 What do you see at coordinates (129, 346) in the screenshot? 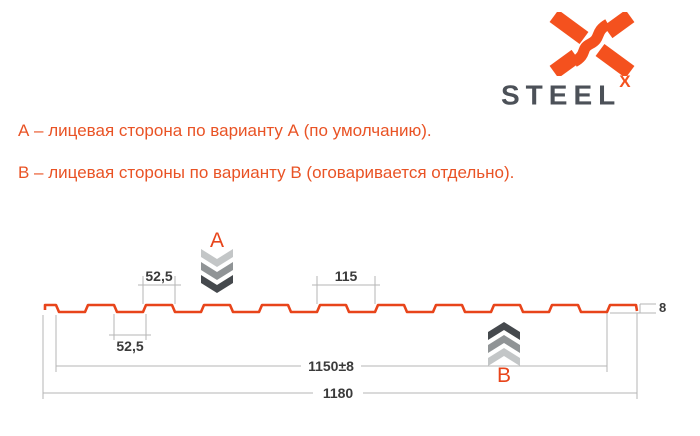
I see `dim-valley-bottom-value: 52,5` at bounding box center [129, 346].